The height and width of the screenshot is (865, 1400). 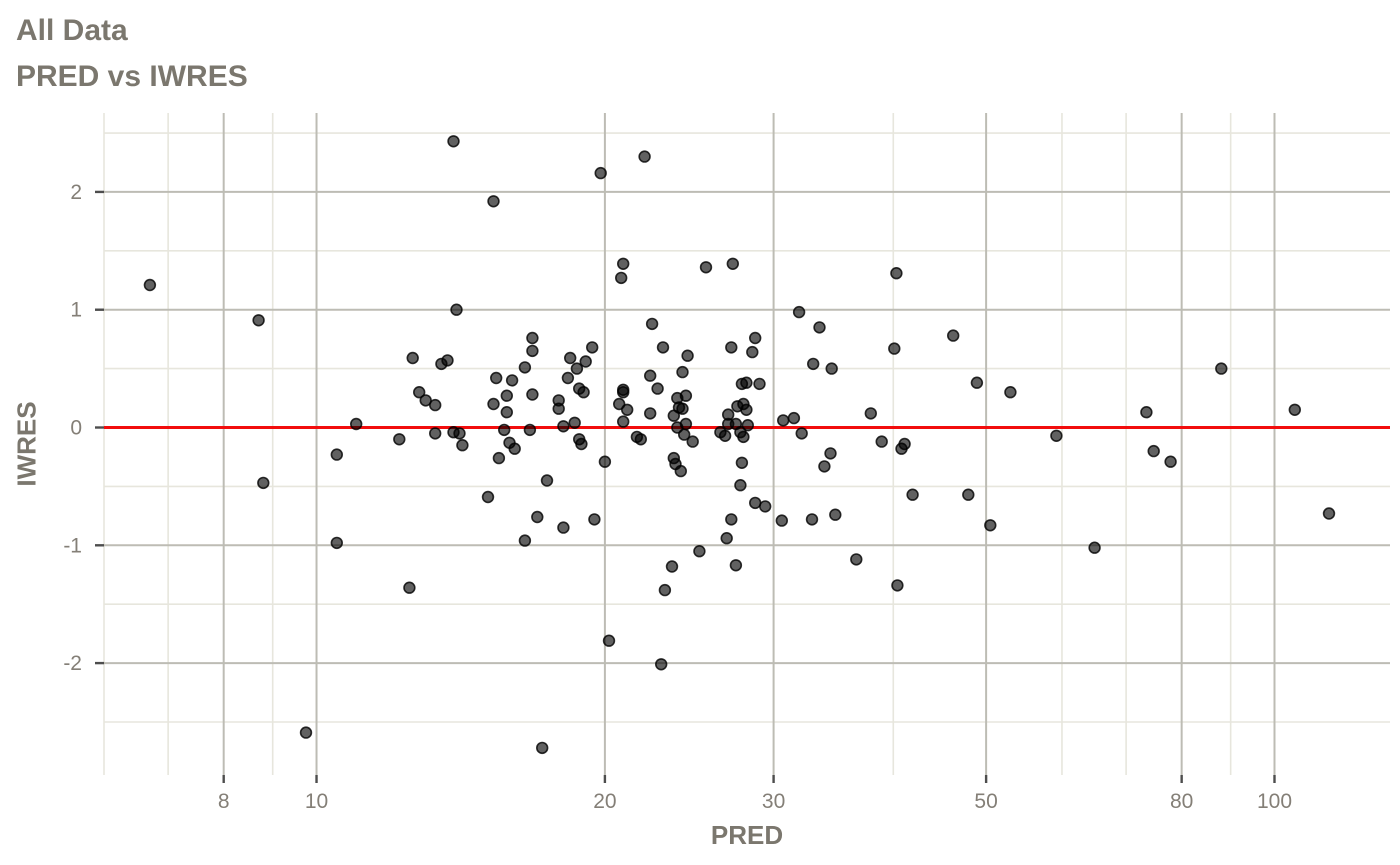 I want to click on x-axis-title: PRED, so click(x=747, y=835).